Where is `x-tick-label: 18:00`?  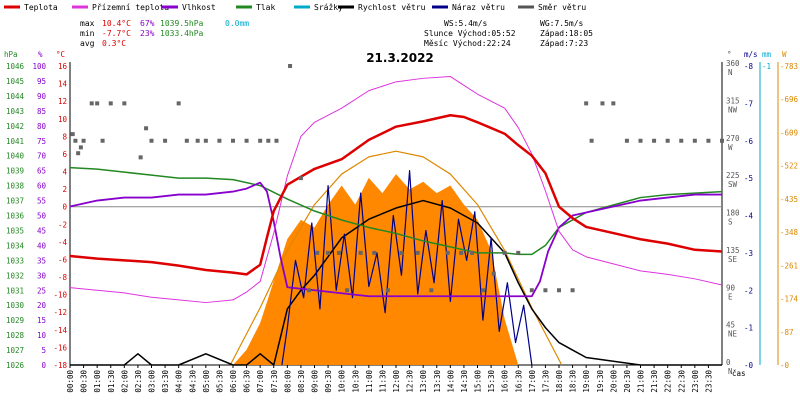 x-tick-label: 18:00 is located at coordinates (559, 381).